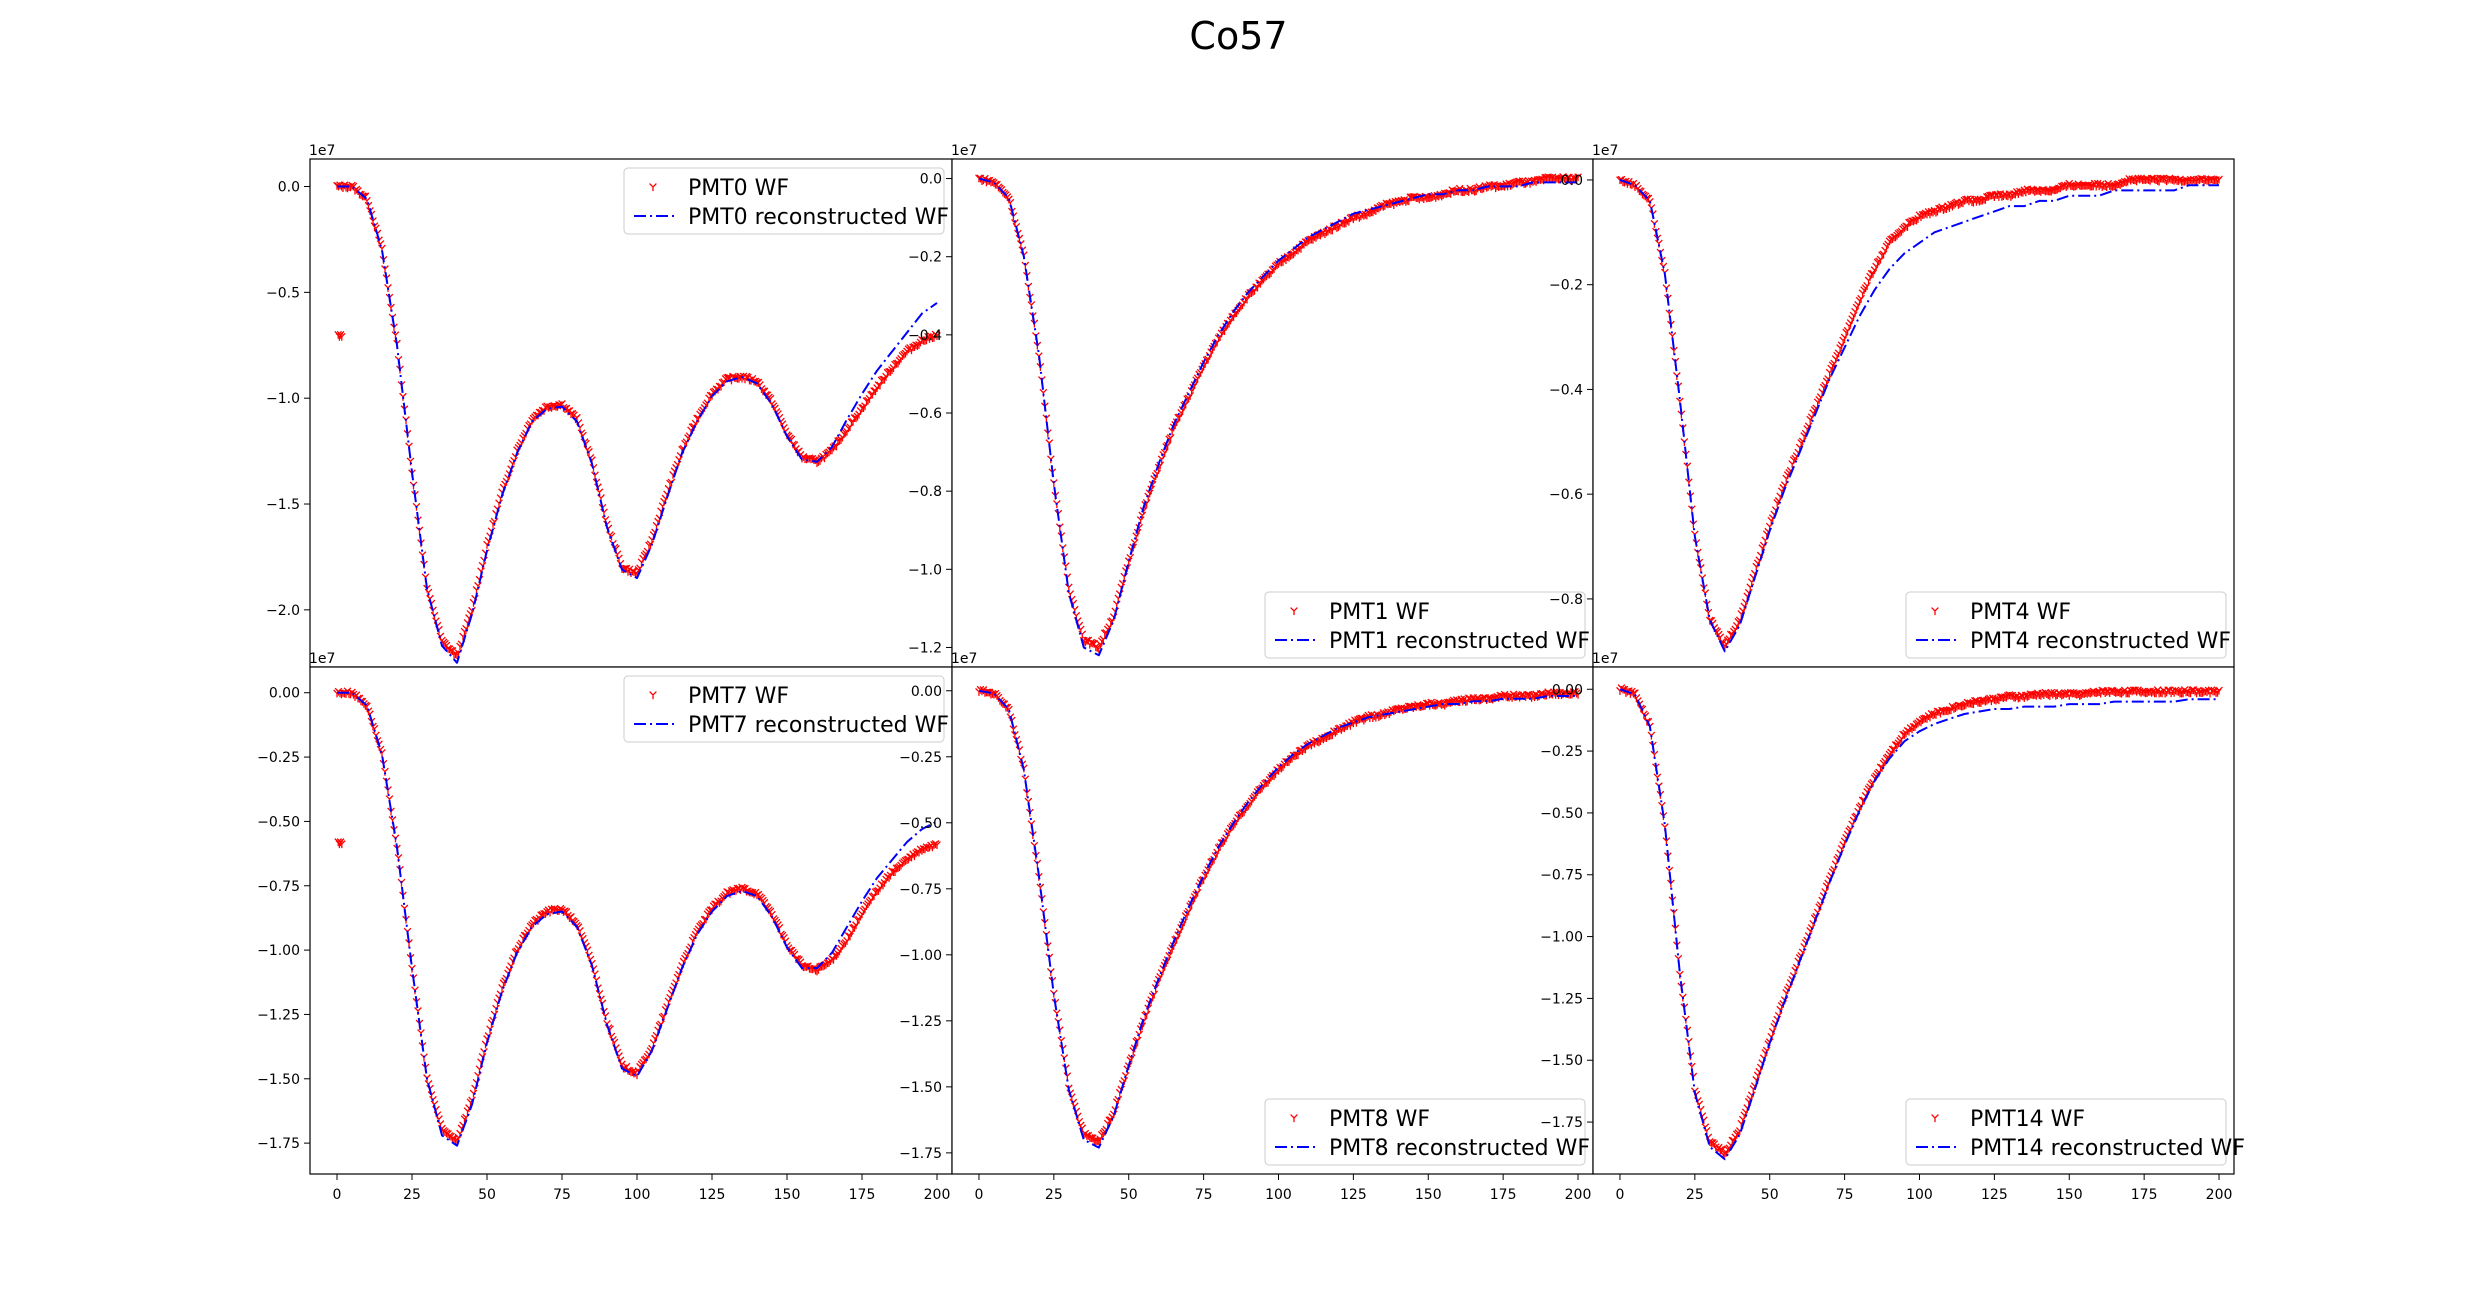  Describe the element at coordinates (818, 725) in the screenshot. I see `legend-label-reconstructed: PMT7 reconstructed WF` at that location.